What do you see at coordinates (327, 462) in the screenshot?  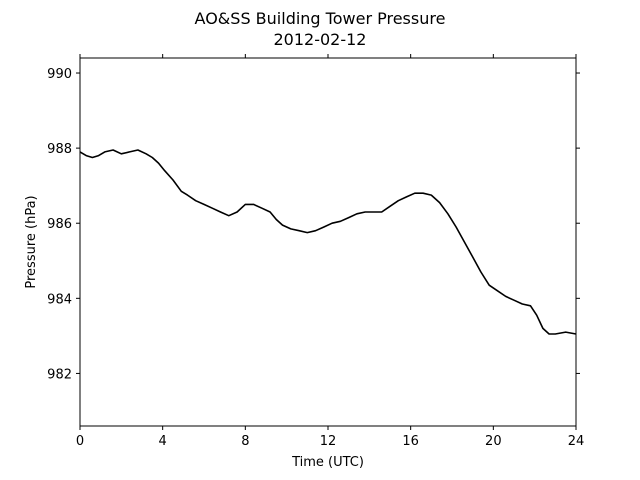 I see `x-axis-label: Time (UTC)` at bounding box center [327, 462].